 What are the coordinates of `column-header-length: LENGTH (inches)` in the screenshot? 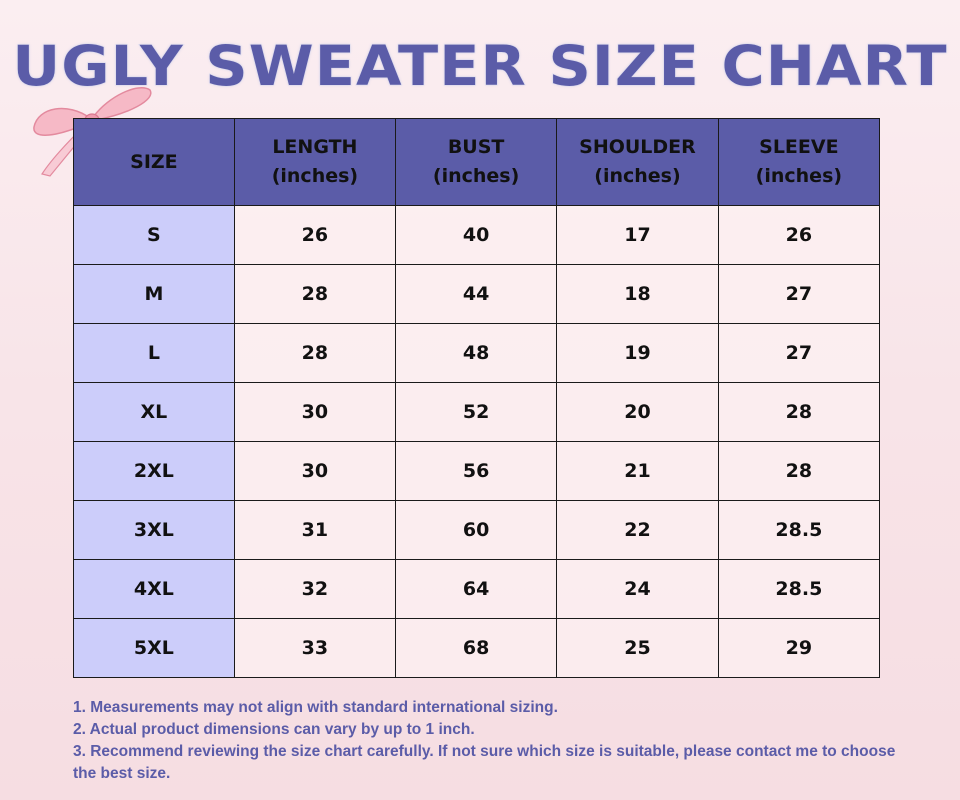 It's located at (315, 162).